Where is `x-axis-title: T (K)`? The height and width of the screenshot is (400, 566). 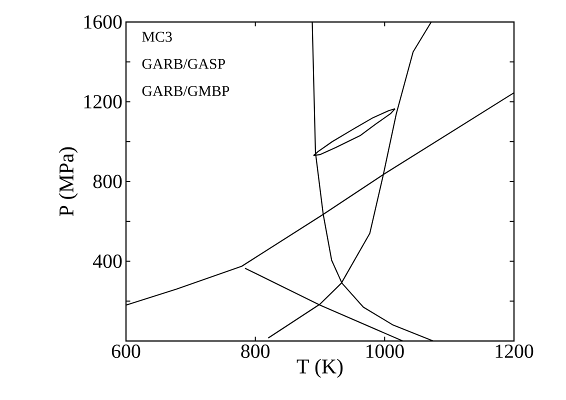 x-axis-title: T (K) is located at coordinates (319, 368).